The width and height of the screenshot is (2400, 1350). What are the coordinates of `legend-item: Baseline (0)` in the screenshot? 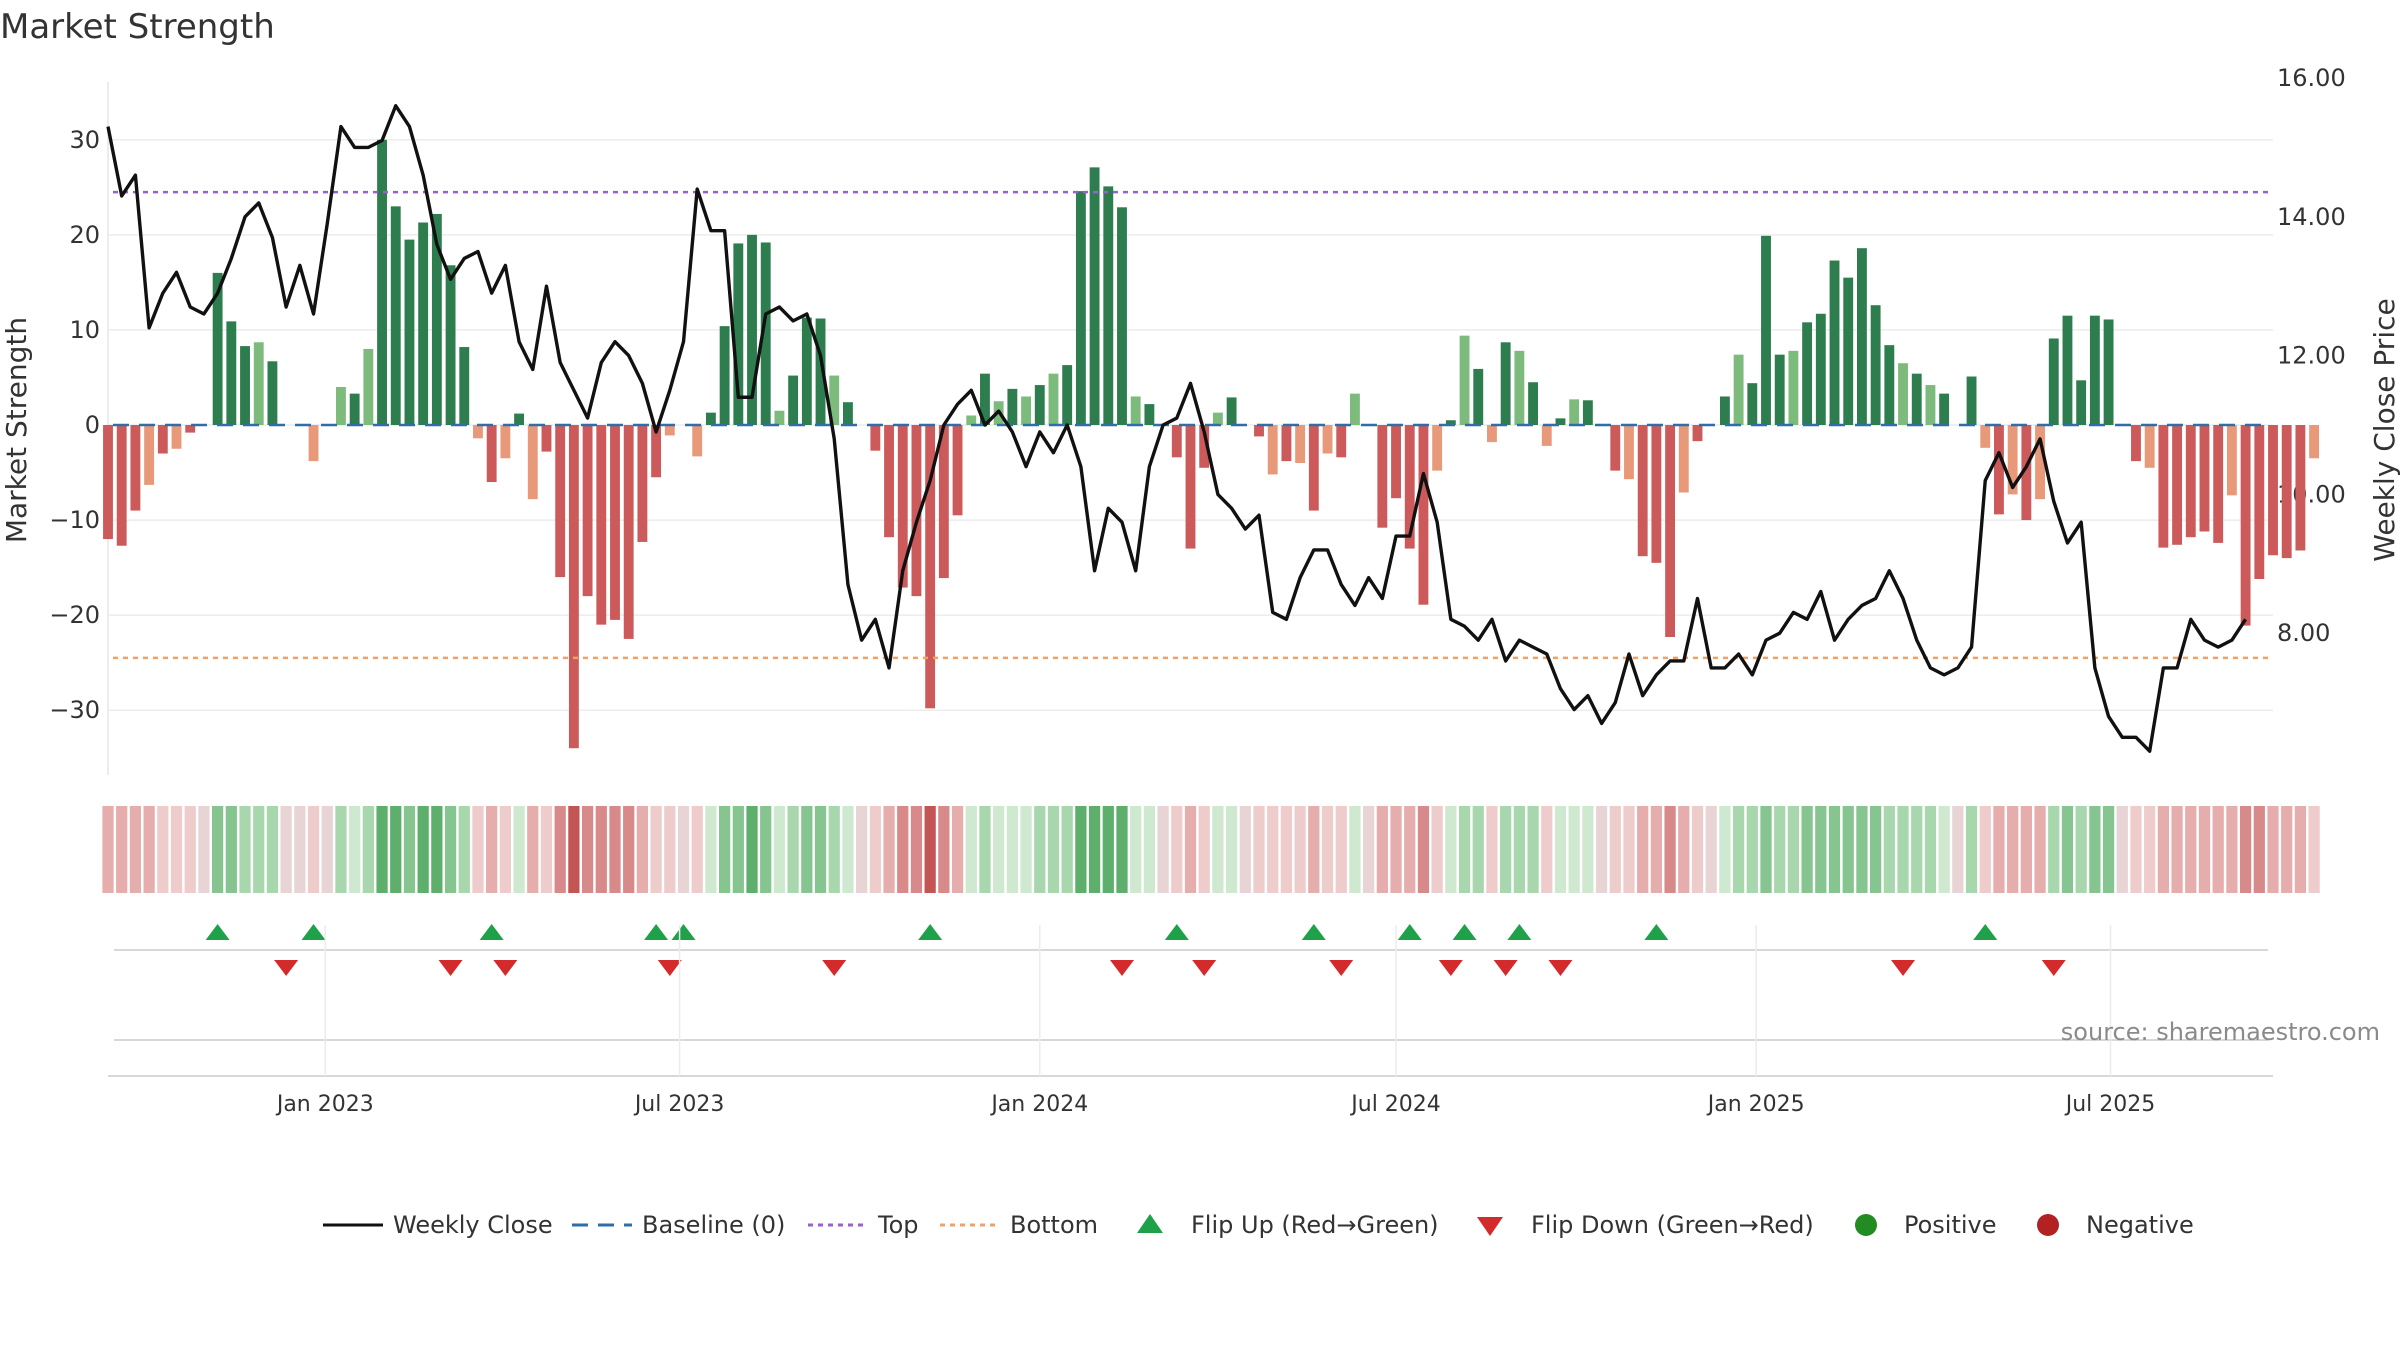 It's located at (678, 1225).